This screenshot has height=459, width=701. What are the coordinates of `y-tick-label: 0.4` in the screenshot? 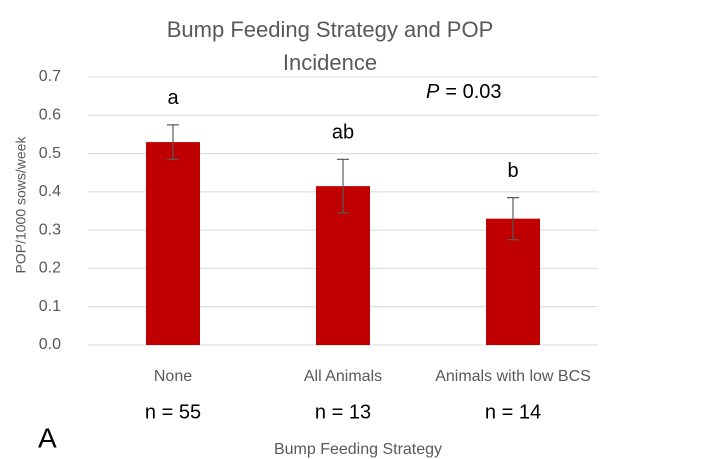 It's located at (50, 191).